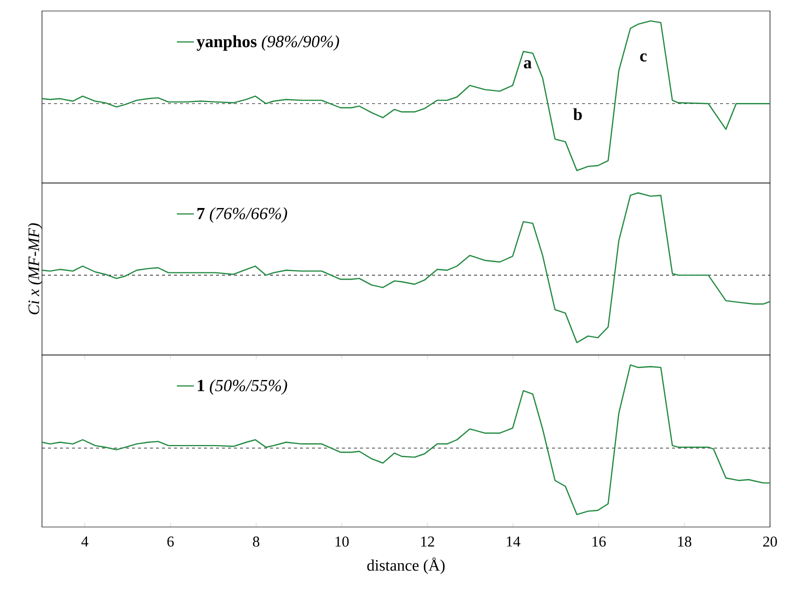 The image size is (788, 606). Describe the element at coordinates (528, 64) in the screenshot. I see `annotation: a` at that location.